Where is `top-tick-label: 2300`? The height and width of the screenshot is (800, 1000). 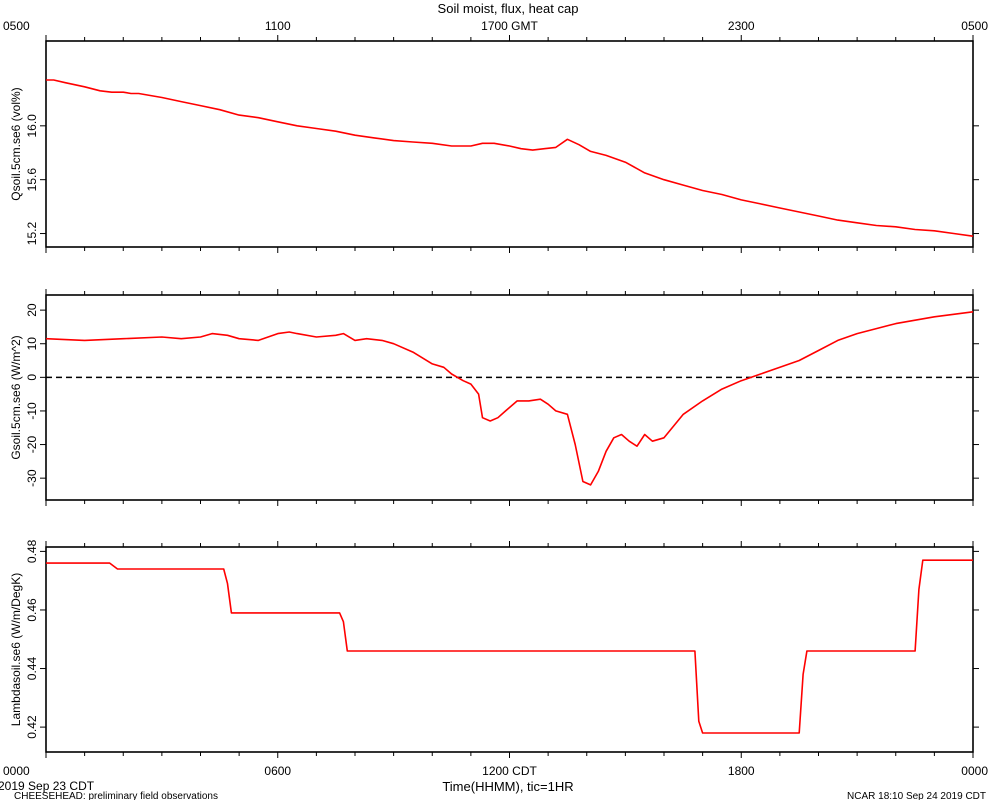 top-tick-label: 2300 is located at coordinates (741, 26).